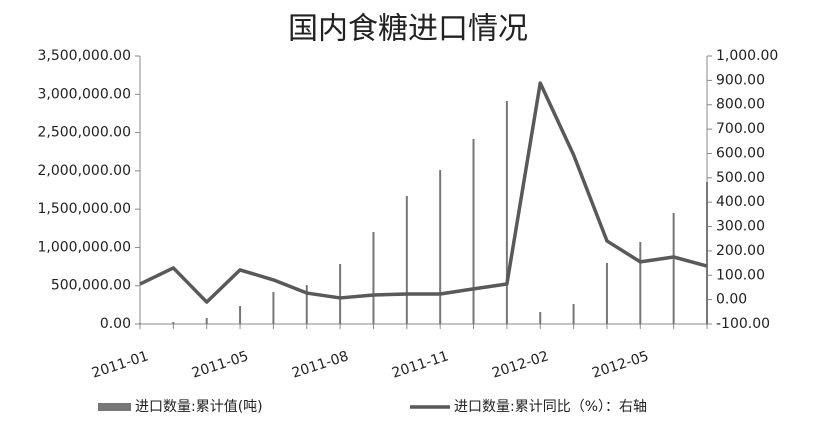 The height and width of the screenshot is (429, 816). Describe the element at coordinates (740, 202) in the screenshot. I see `y2-tick-label: 400.00` at that location.